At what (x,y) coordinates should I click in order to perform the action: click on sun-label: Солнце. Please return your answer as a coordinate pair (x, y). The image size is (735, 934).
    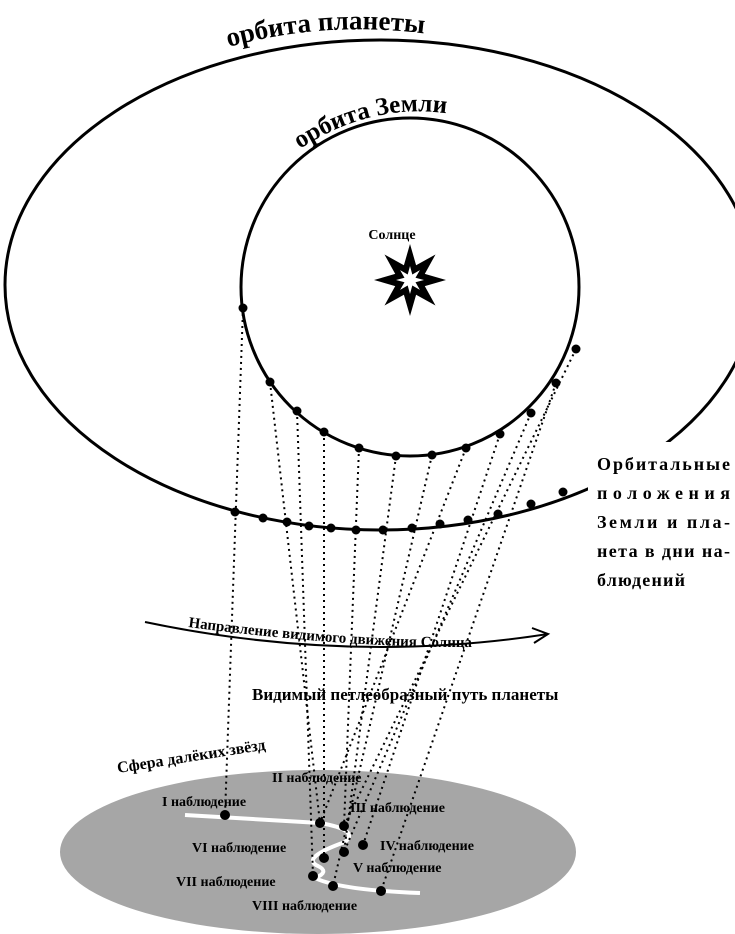
    Looking at the image, I should click on (391, 235).